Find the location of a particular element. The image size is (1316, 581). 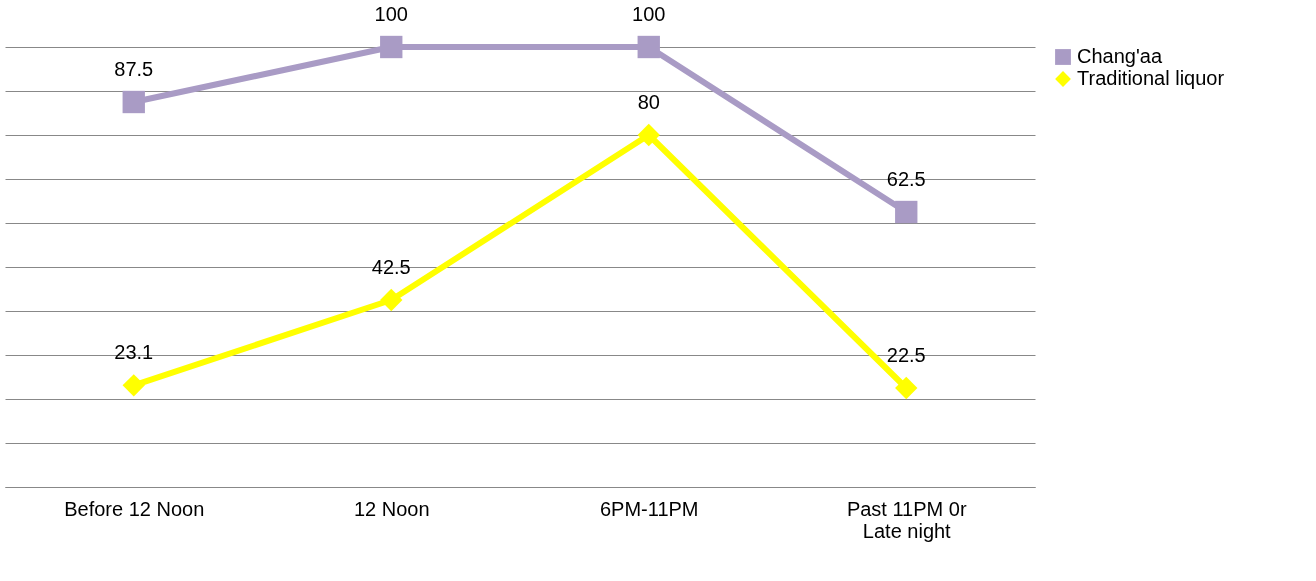

x-tick-label: 12 Noon is located at coordinates (391, 508).